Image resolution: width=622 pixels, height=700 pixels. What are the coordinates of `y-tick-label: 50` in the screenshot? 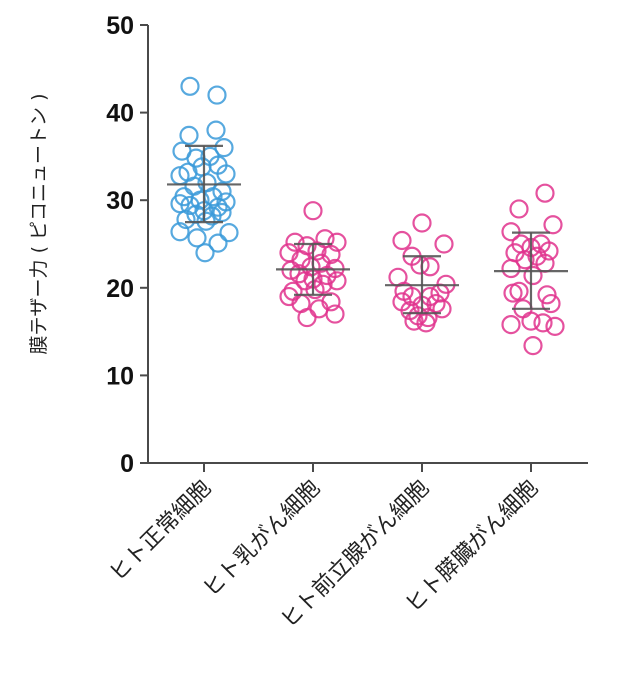 It's located at (120, 26).